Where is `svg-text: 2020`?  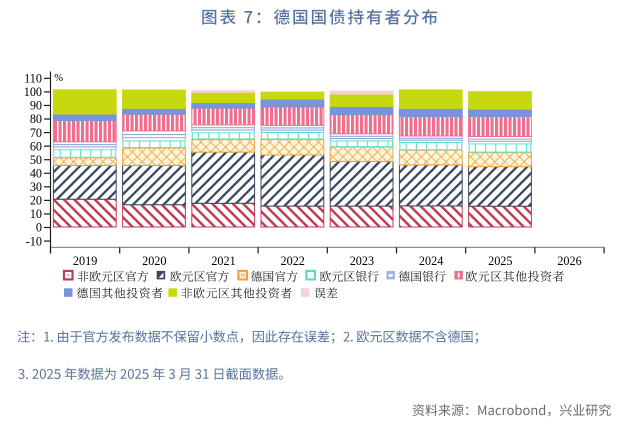
svg-text: 2020 is located at coordinates (154, 261).